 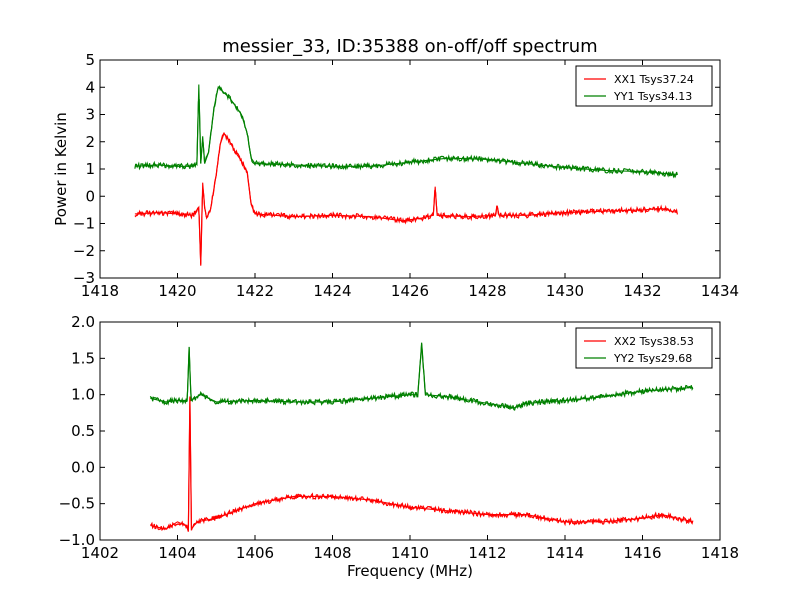 I want to click on x-tick-label: 1434, so click(x=720, y=291).